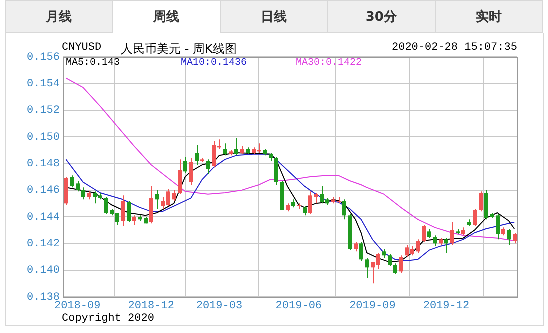 This screenshot has height=333, width=548. What do you see at coordinates (455, 48) in the screenshot?
I see `text: 2020-02-28 15:07:35` at bounding box center [455, 48].